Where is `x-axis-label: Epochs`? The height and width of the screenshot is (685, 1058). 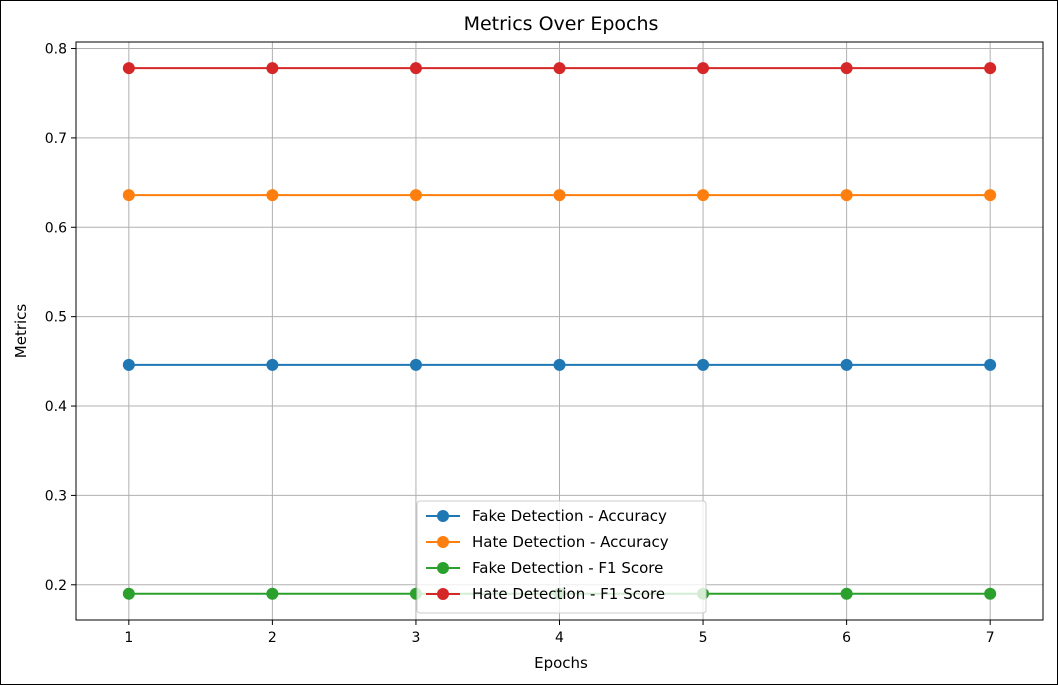
x-axis-label: Epochs is located at coordinates (561, 663).